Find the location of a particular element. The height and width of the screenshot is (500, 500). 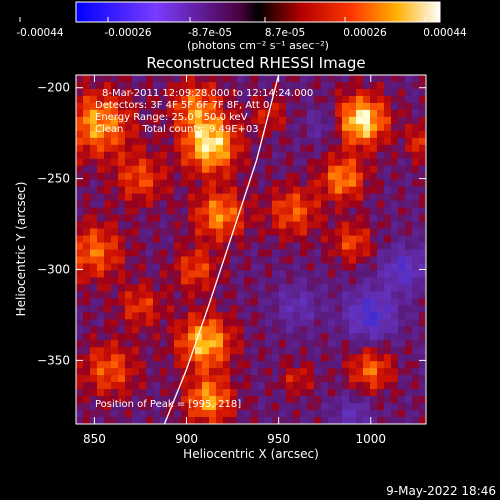

y-tick-label: −300 is located at coordinates (53, 269).